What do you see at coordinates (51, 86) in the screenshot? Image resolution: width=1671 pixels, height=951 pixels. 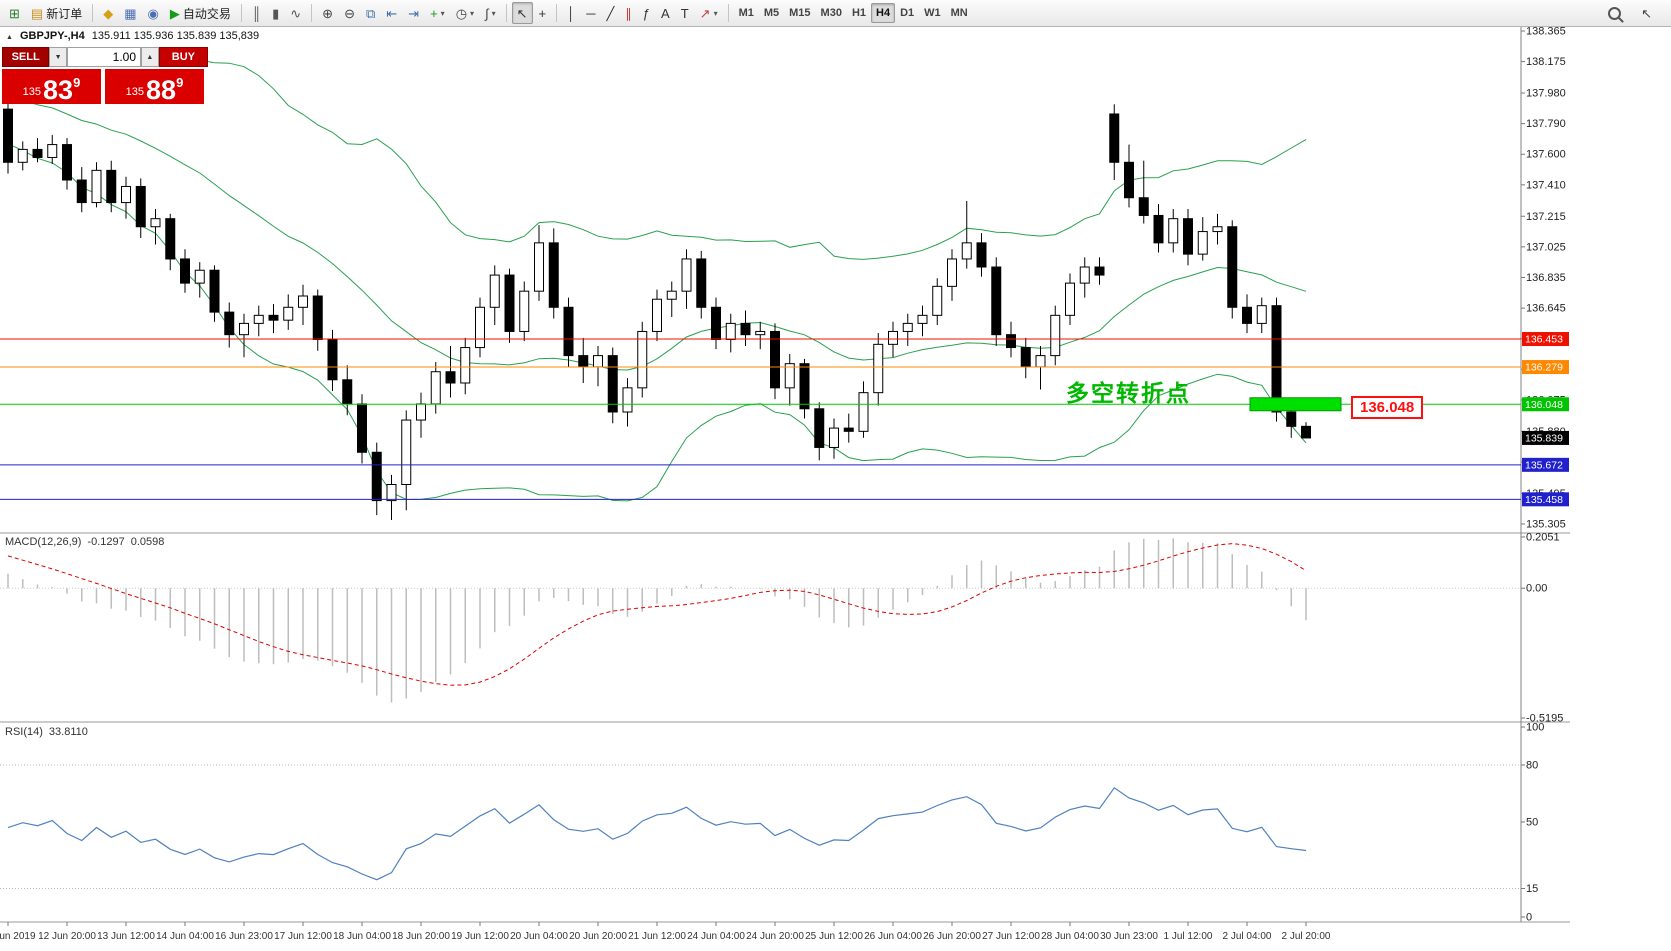 I see `sell-price-box: 135 83 9` at bounding box center [51, 86].